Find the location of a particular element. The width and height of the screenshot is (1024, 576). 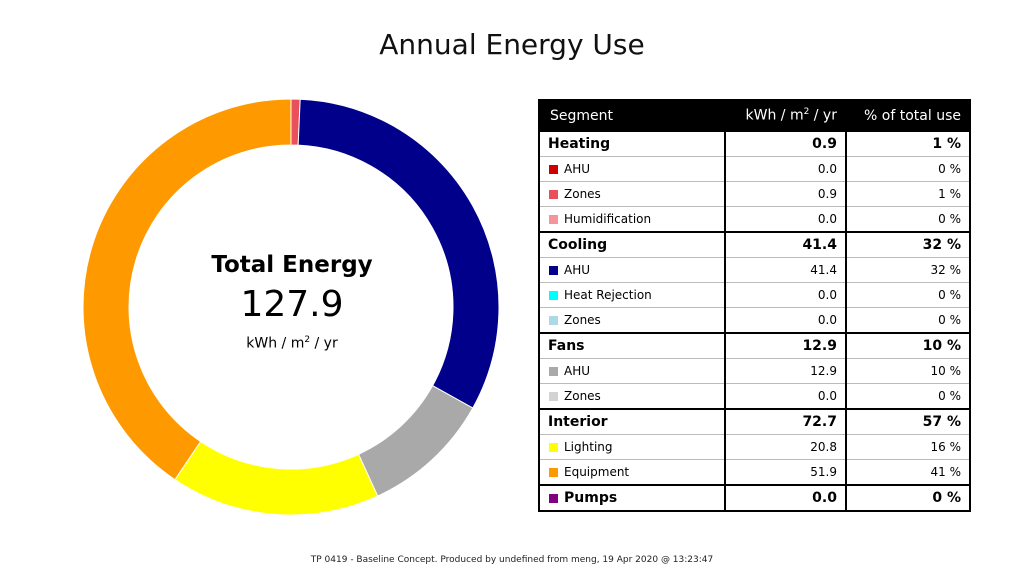

segment-value: 20.8 is located at coordinates (785, 447).